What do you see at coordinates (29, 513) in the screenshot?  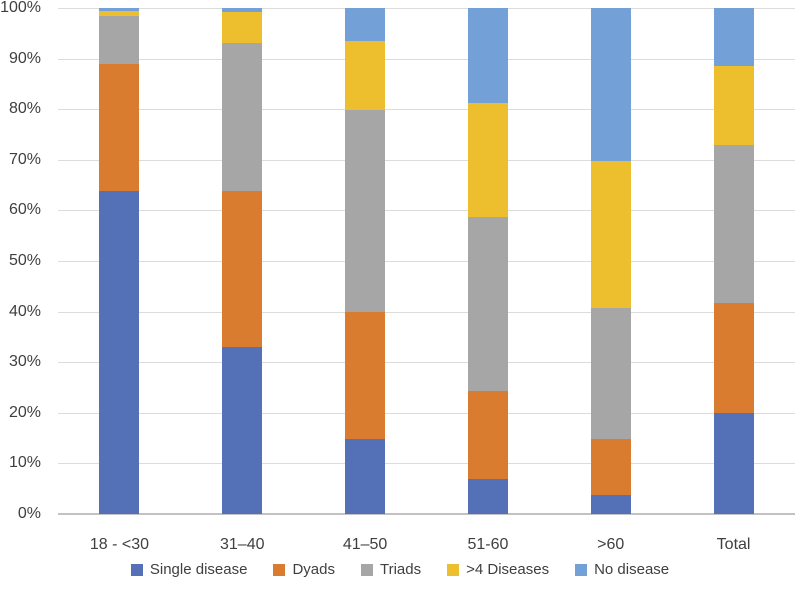 I see `y-axis-tick-label: 0%` at bounding box center [29, 513].